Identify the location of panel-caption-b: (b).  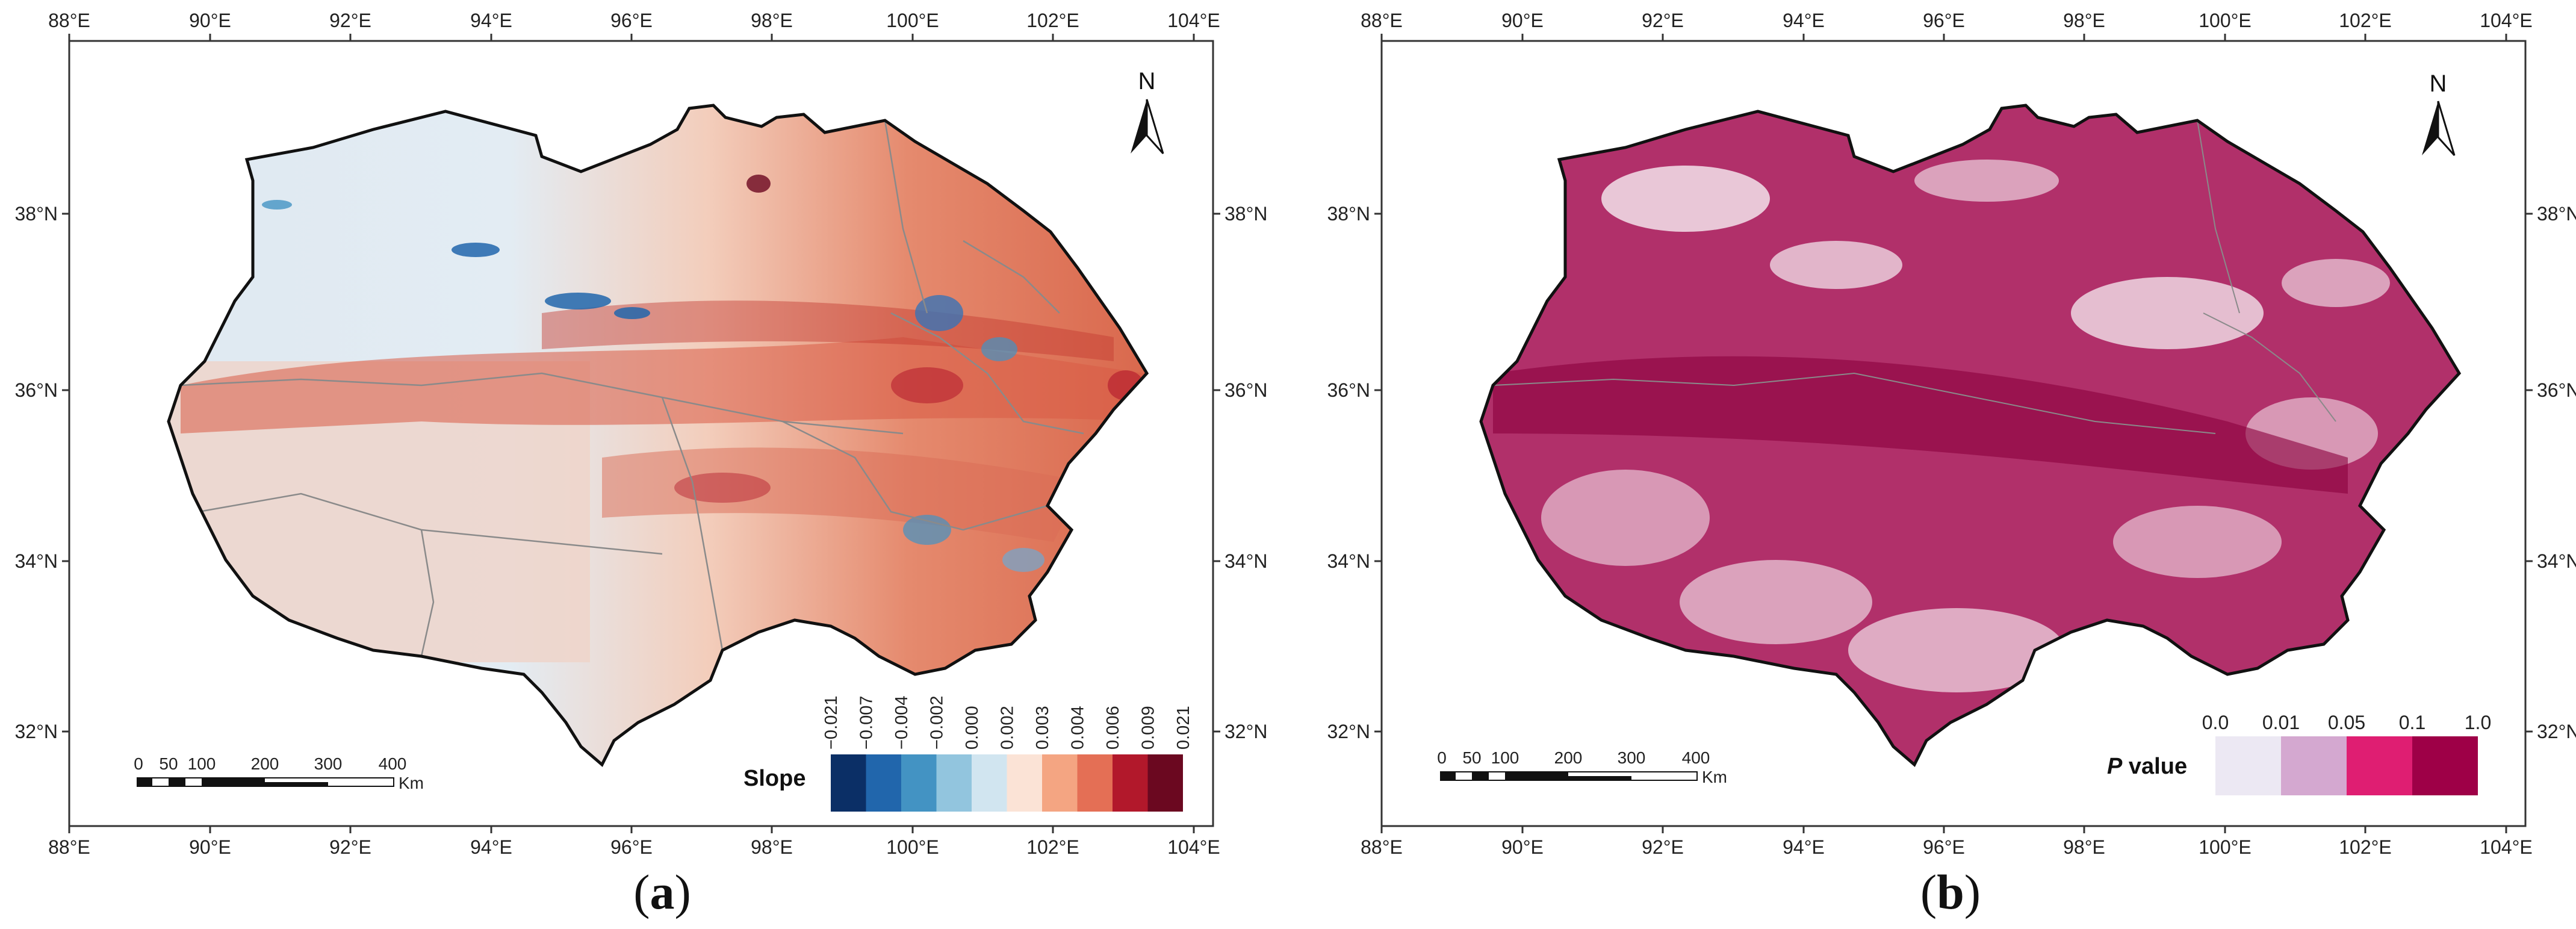
(1950, 892).